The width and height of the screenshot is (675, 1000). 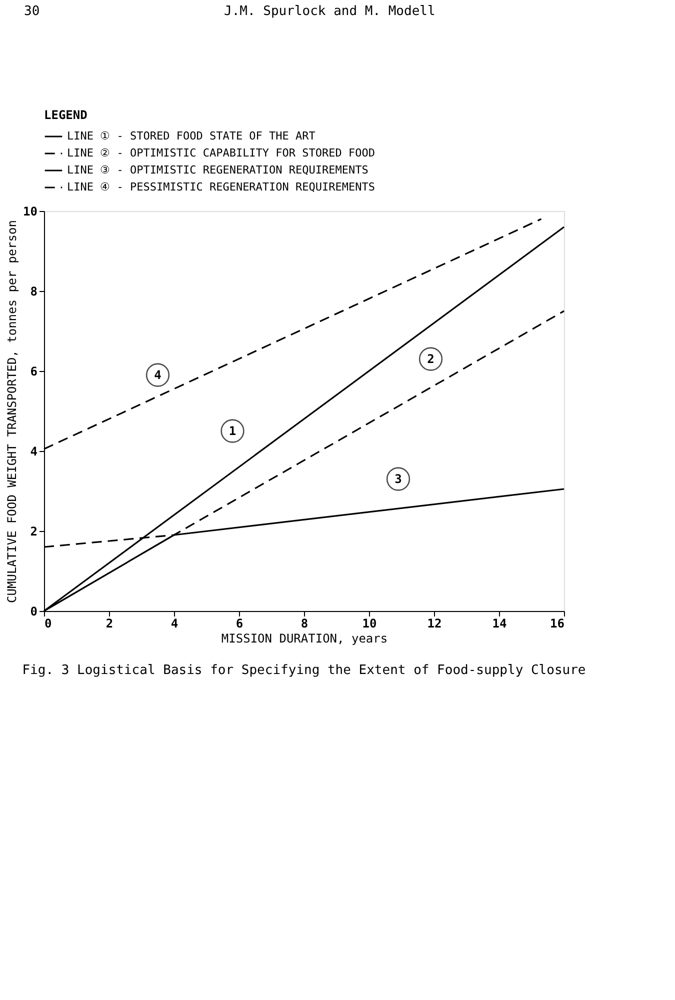 I want to click on text: Fig. 3 Logistical Basis for Specifying the Extent of Food-supply Closure, so click(x=304, y=670).